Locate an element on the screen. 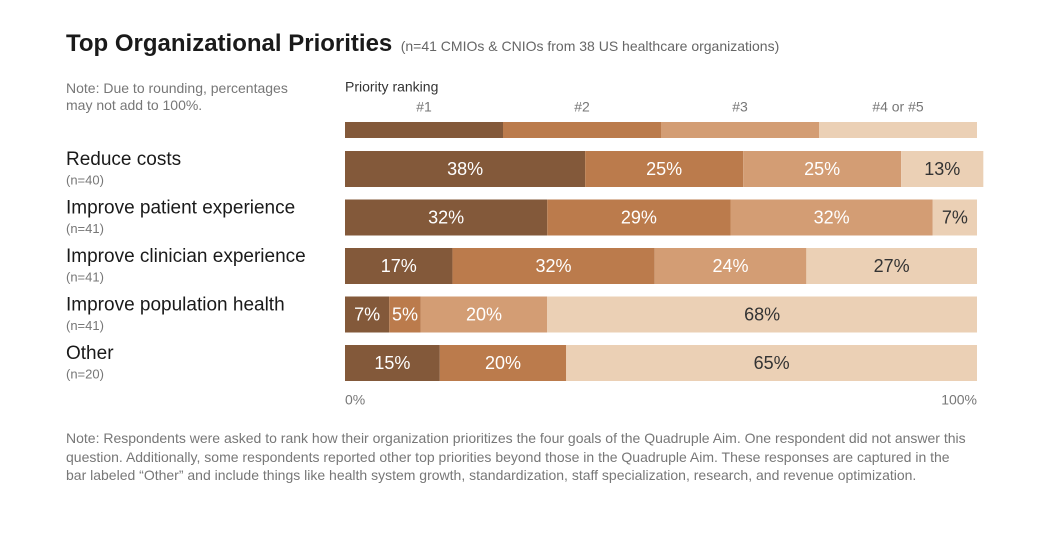 The height and width of the screenshot is (536, 1056). legend-label: #1 is located at coordinates (424, 107).